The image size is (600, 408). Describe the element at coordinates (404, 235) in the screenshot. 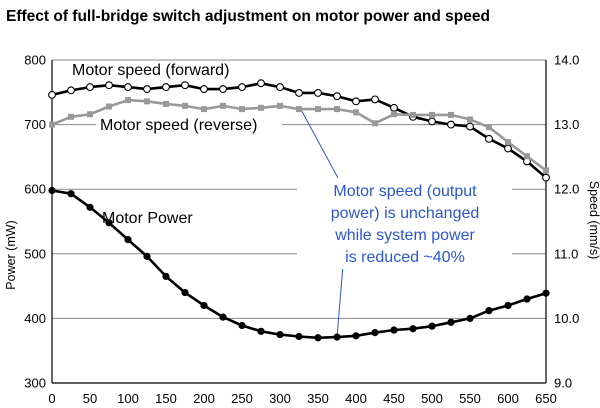

I see `annotation-line: while system power` at that location.